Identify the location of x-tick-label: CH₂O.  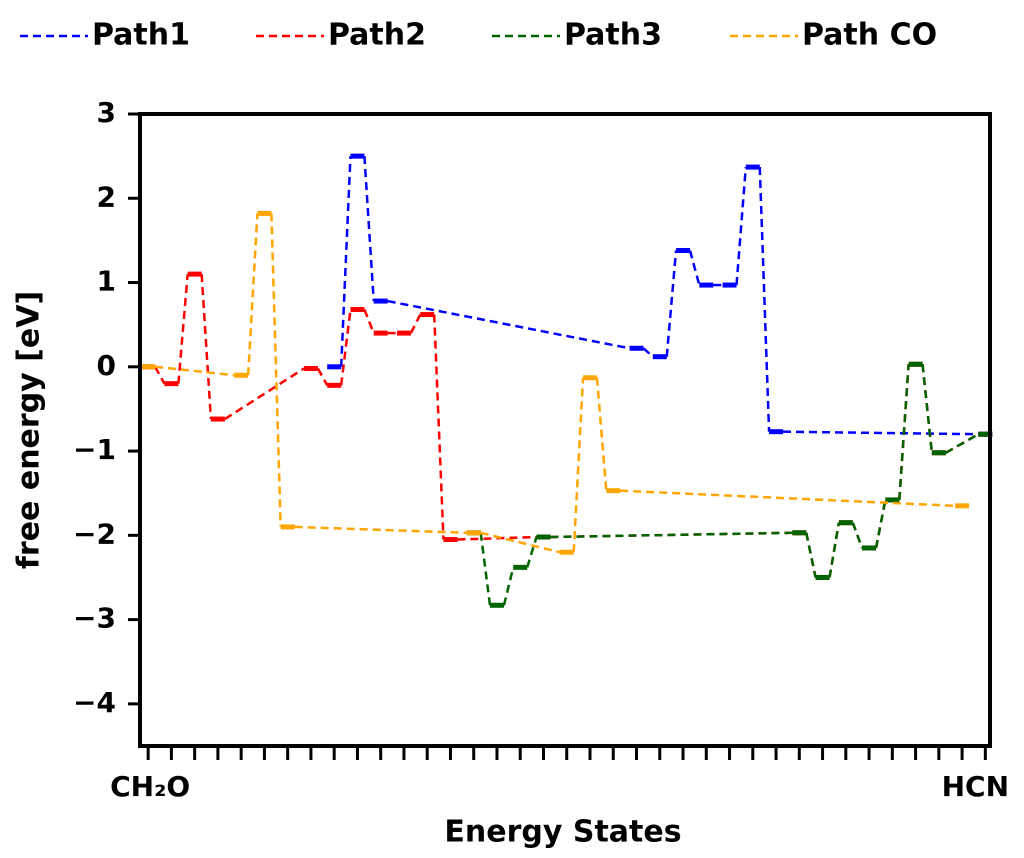
(150, 786).